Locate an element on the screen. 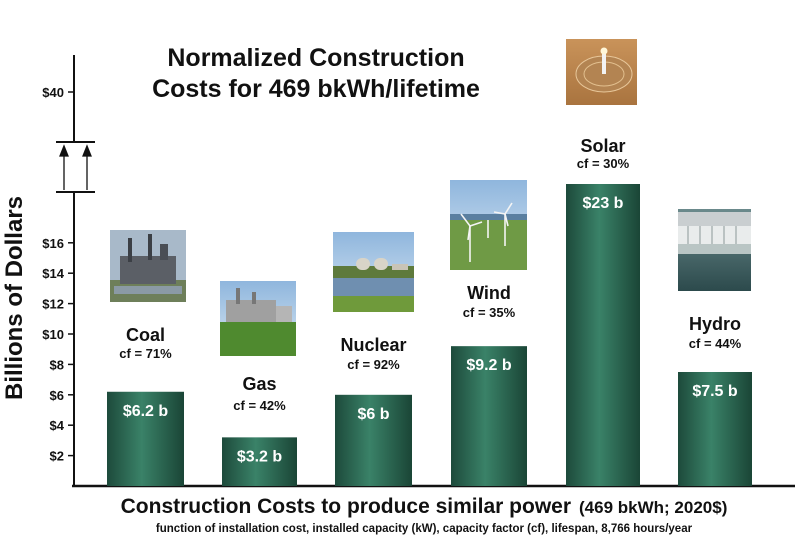  category-label: Coal is located at coordinates (145, 335).